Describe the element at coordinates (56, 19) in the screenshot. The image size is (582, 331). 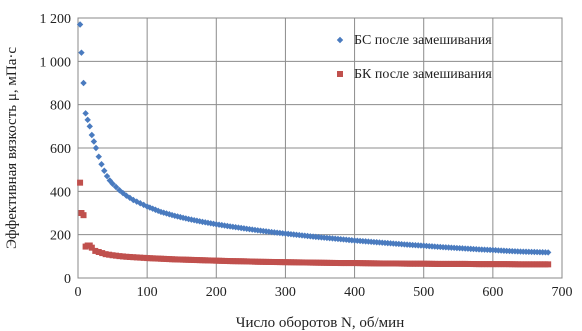
I see `y-tick-label: 1 200` at that location.